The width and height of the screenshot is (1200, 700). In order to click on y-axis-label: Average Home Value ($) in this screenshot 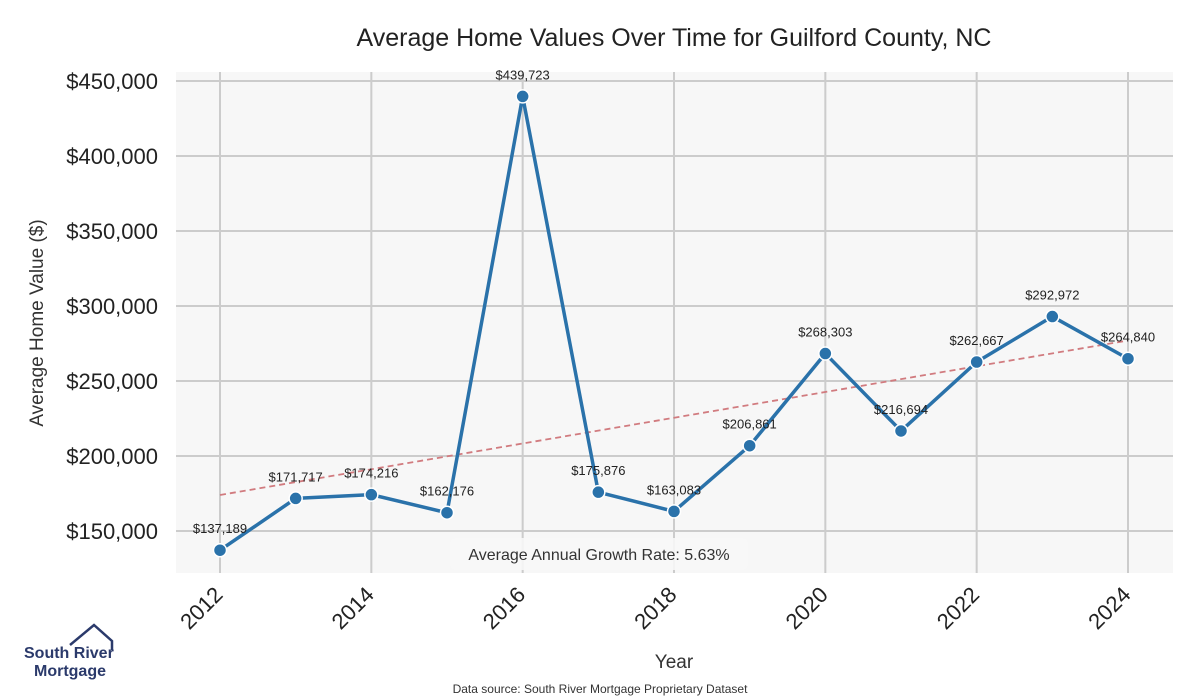, I will do `click(37, 322)`.